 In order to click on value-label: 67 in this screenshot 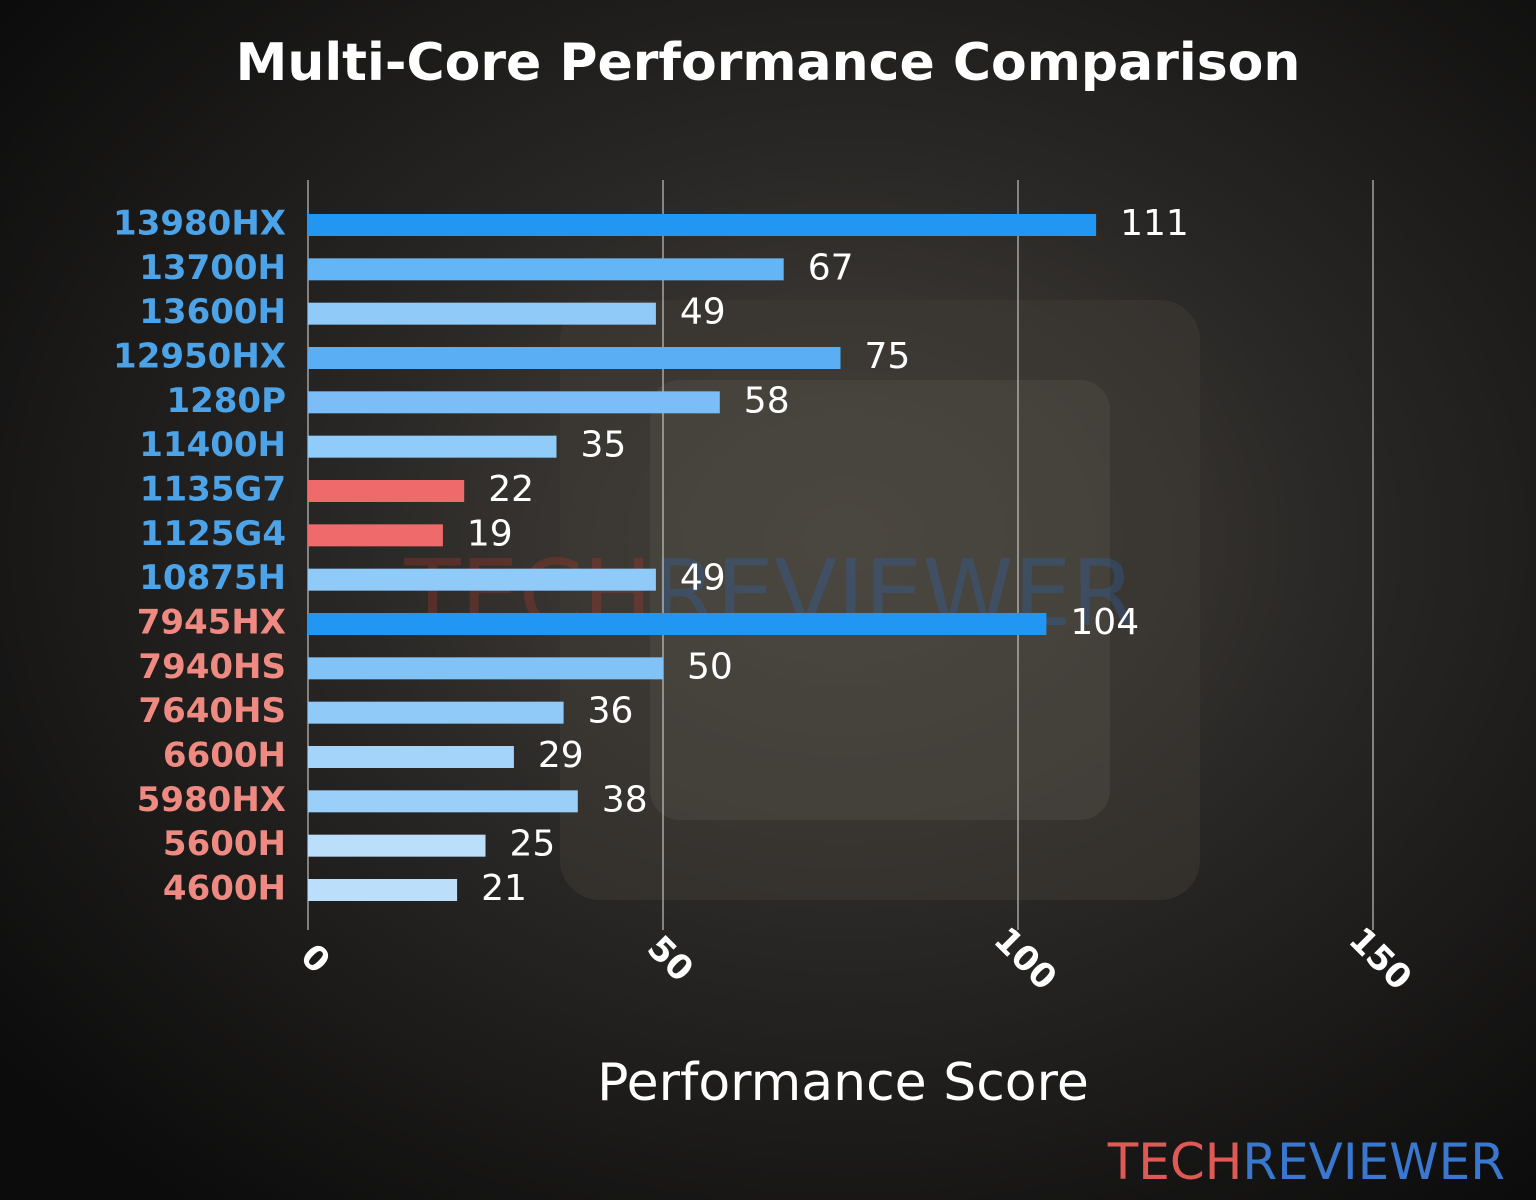, I will do `click(831, 267)`.